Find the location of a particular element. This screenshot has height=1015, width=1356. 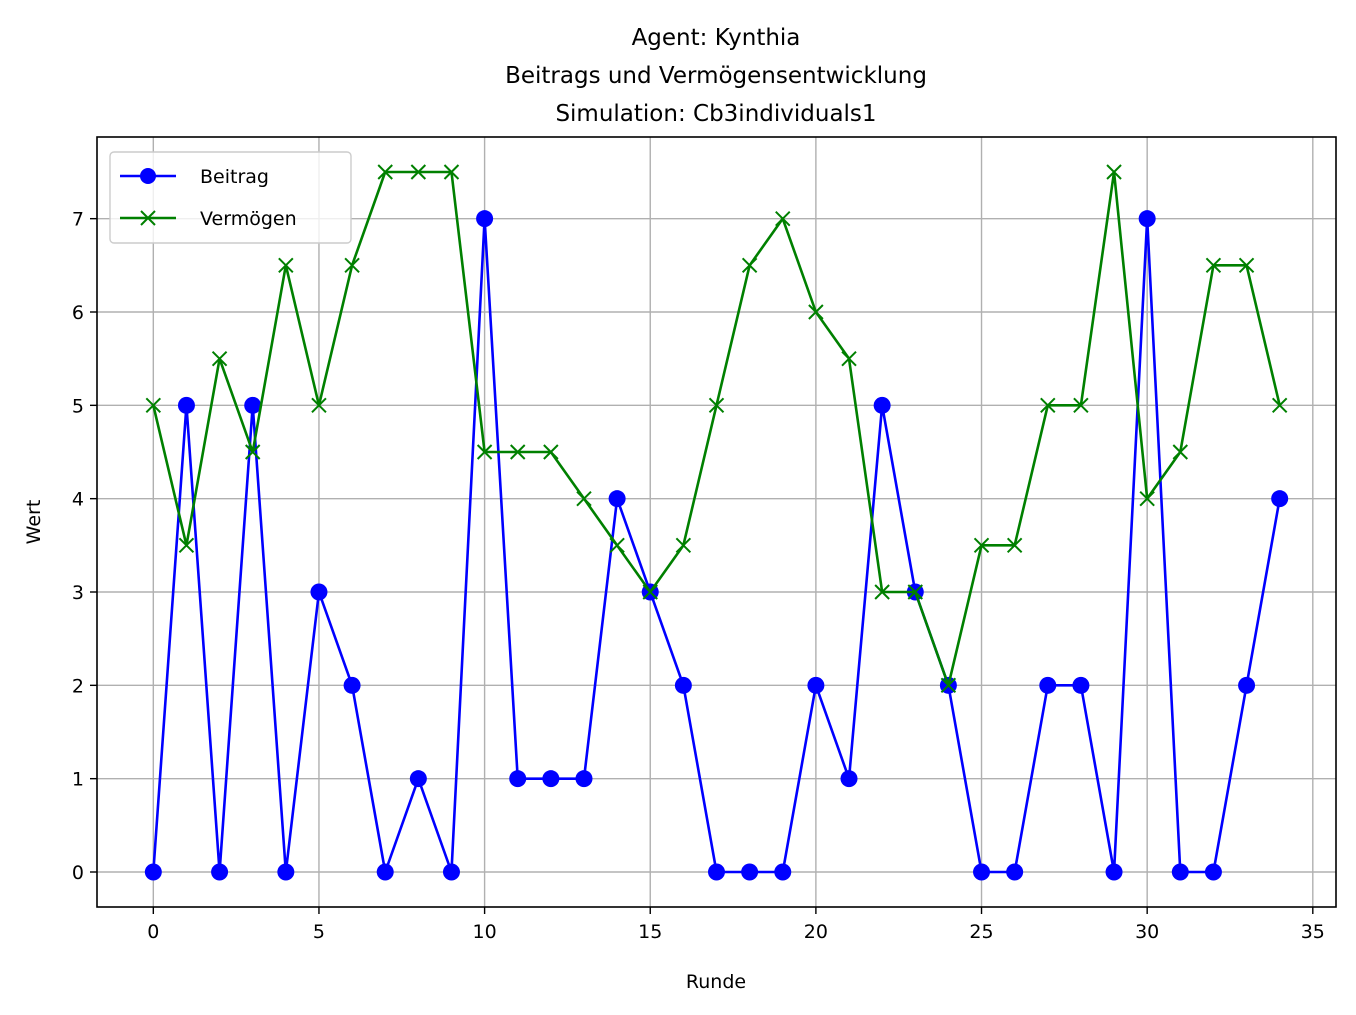

legend-marker-beitrag is located at coordinates (148, 176).